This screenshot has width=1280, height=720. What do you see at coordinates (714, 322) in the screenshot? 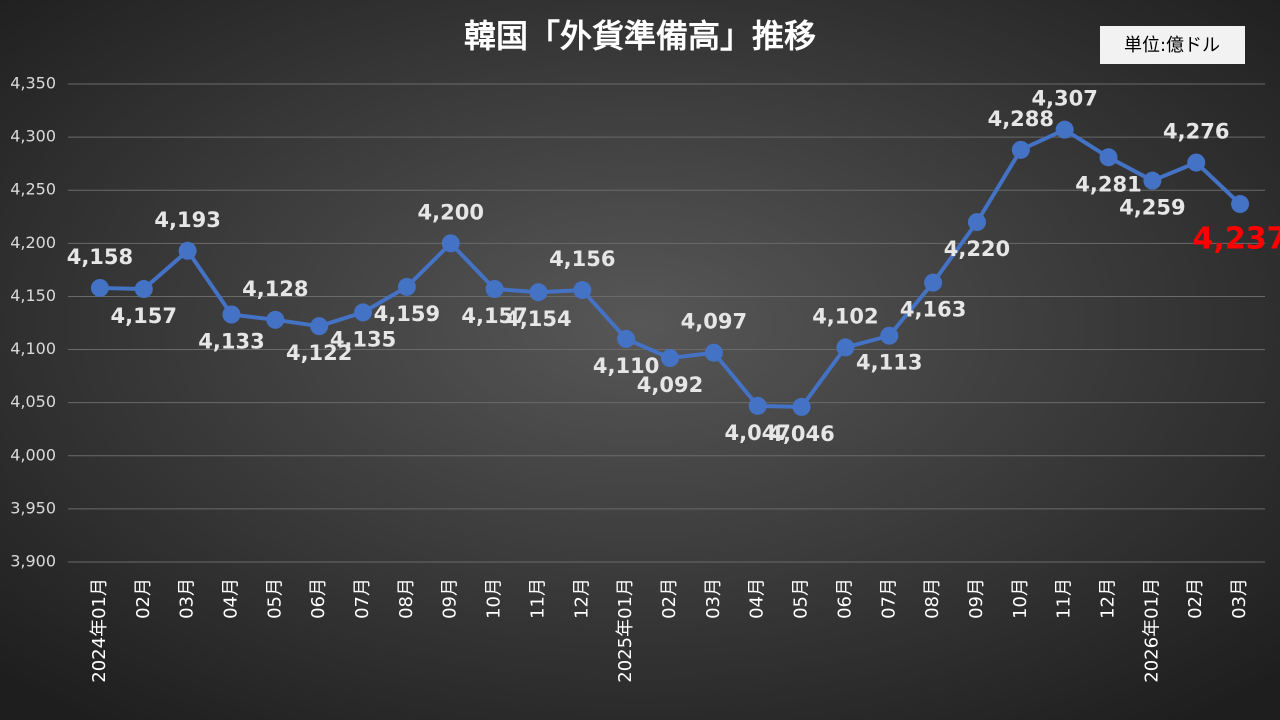
I see `value-label: 4,097` at bounding box center [714, 322].